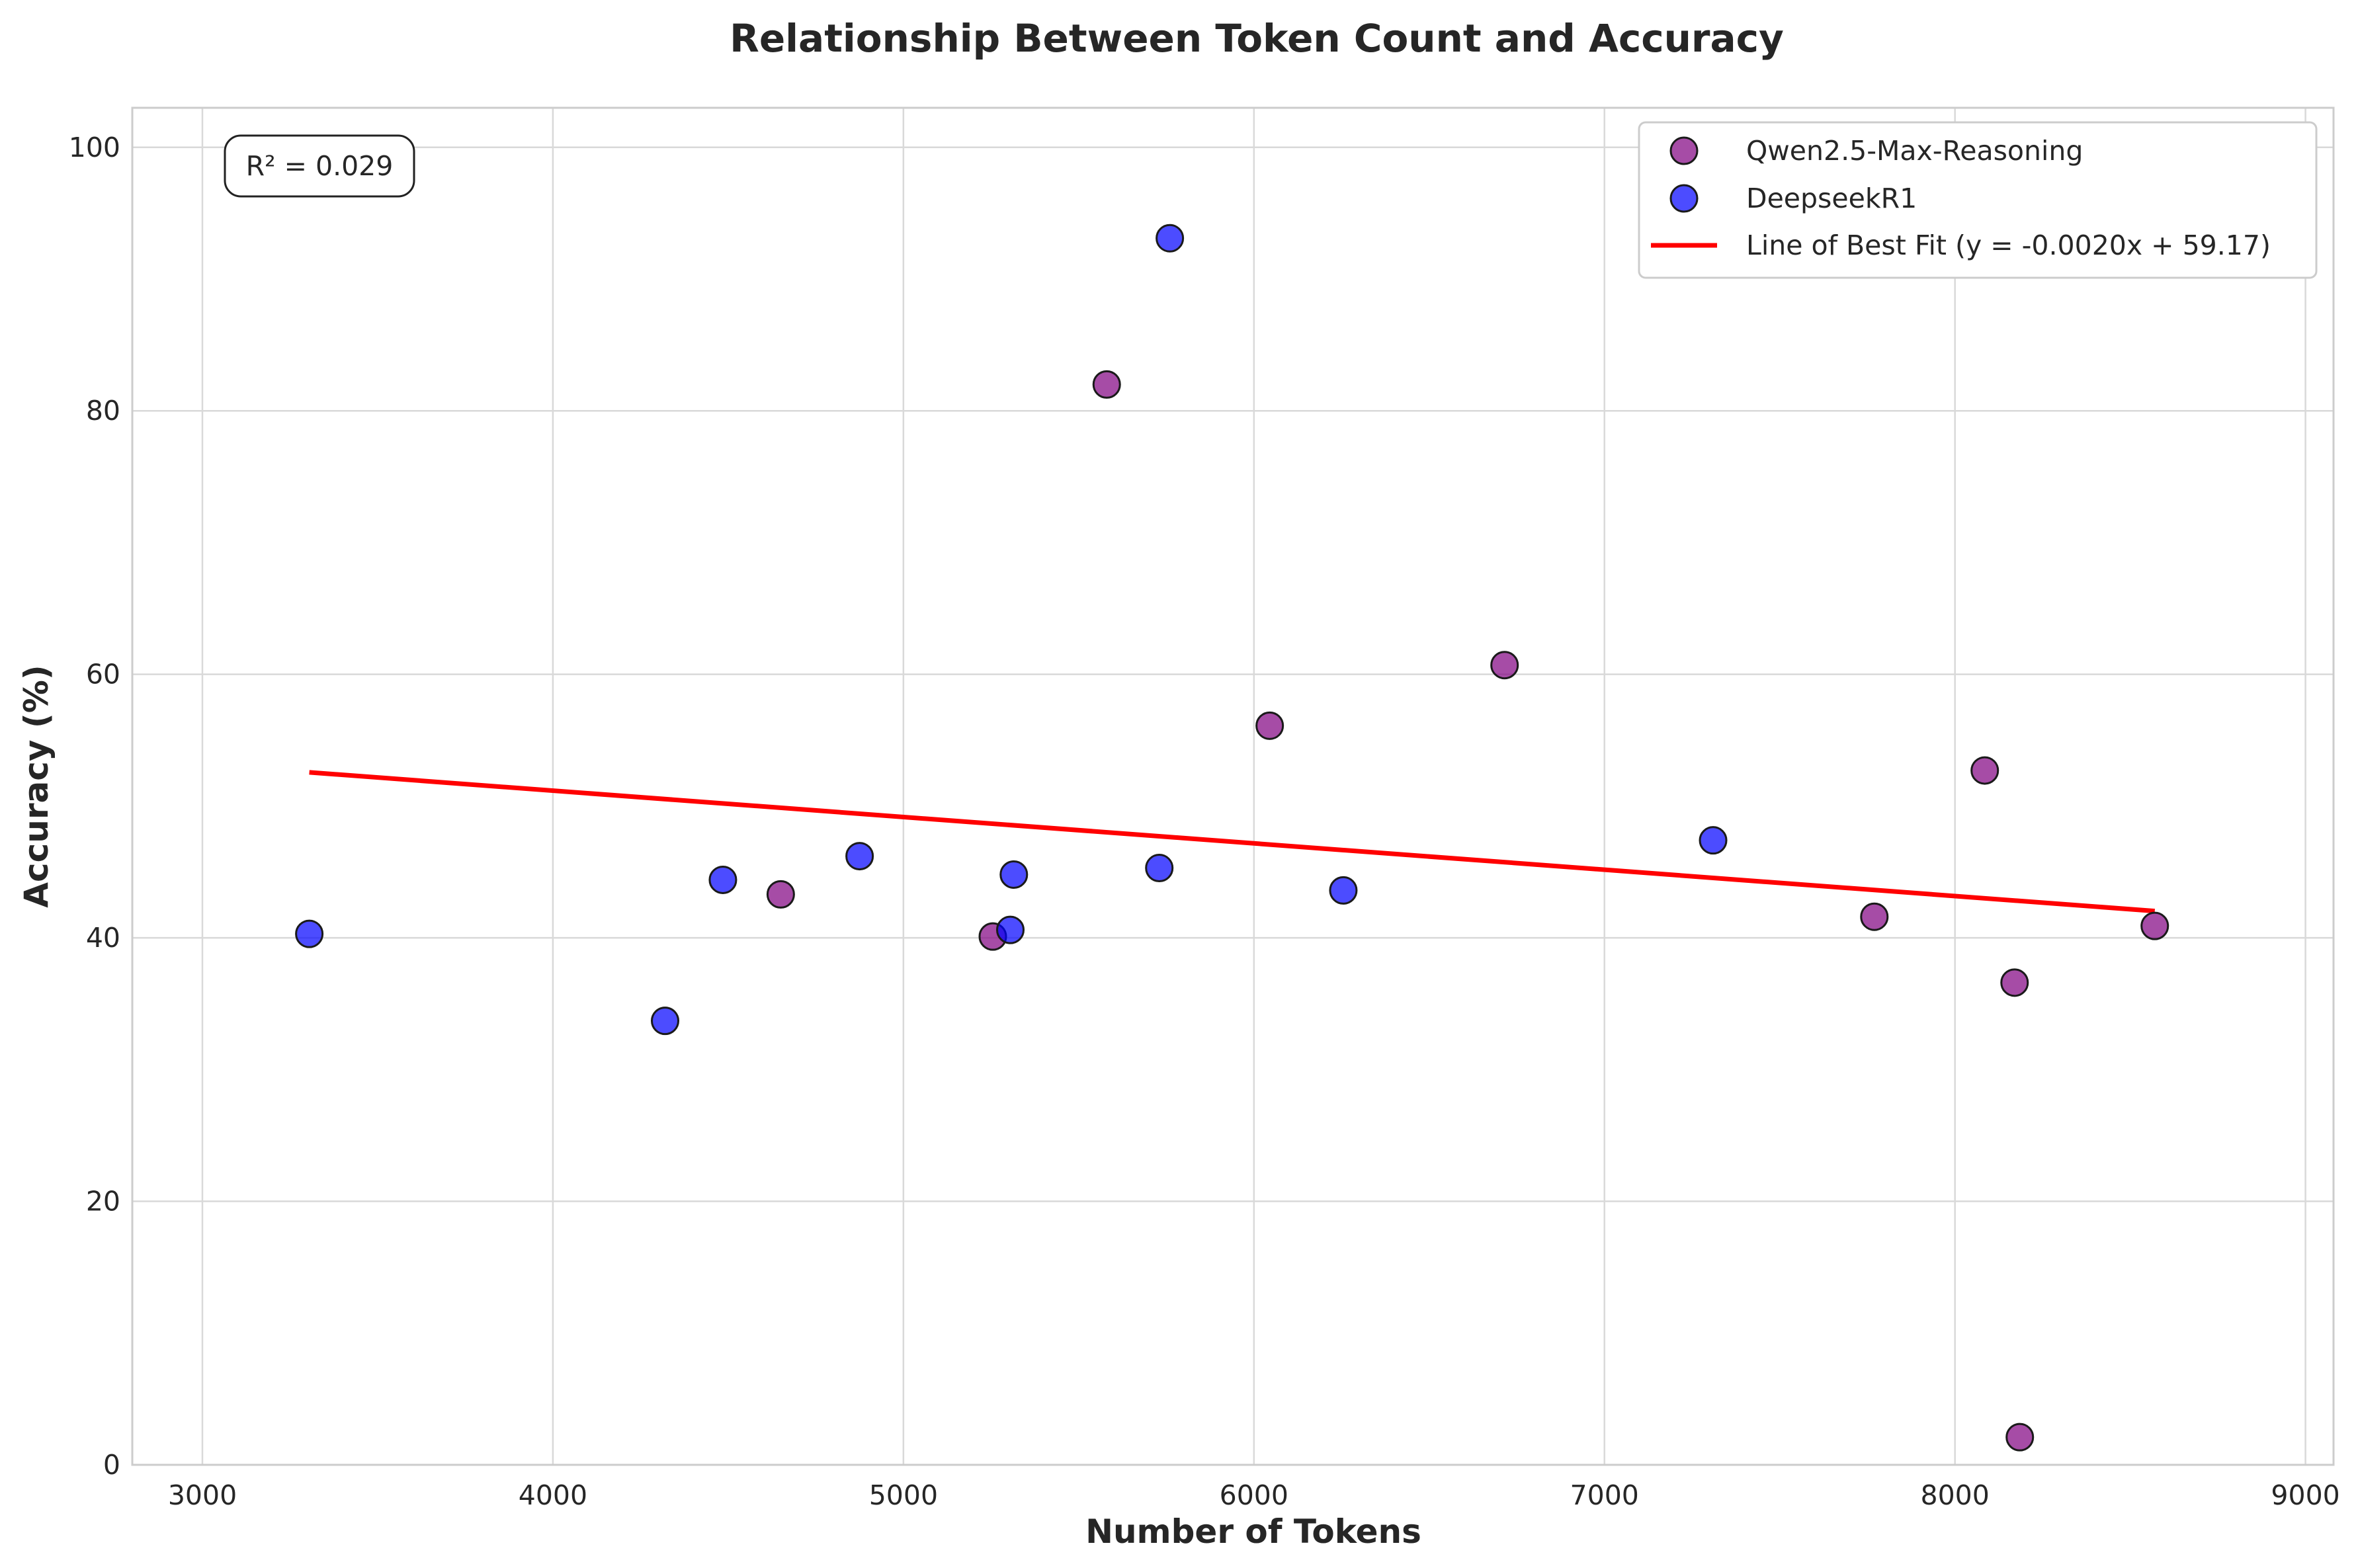  What do you see at coordinates (103, 1201) in the screenshot?
I see `y-tick-label: 20` at bounding box center [103, 1201].